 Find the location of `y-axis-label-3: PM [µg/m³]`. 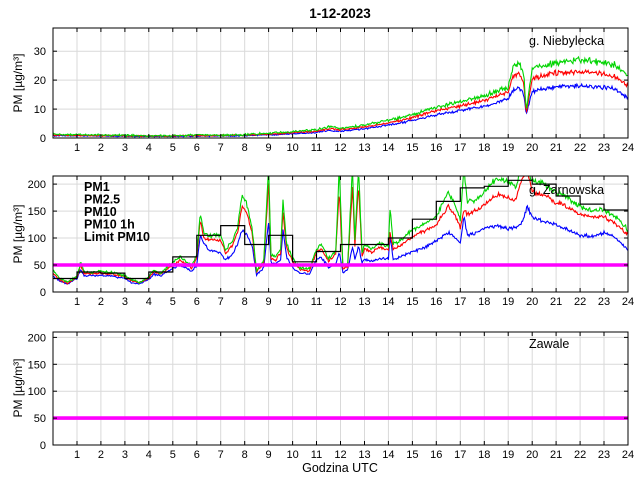

y-axis-label-3: PM [µg/m³] is located at coordinates (18, 388).